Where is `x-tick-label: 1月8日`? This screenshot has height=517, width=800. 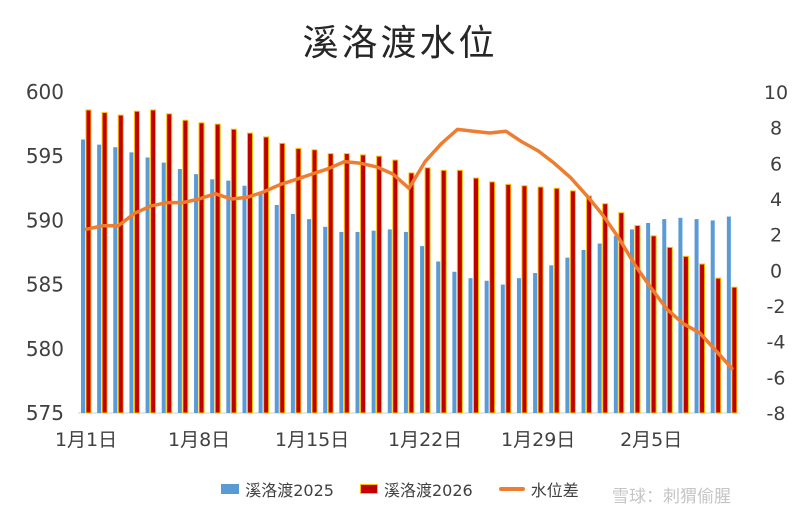
x-tick-label: 1月8日 is located at coordinates (199, 440).